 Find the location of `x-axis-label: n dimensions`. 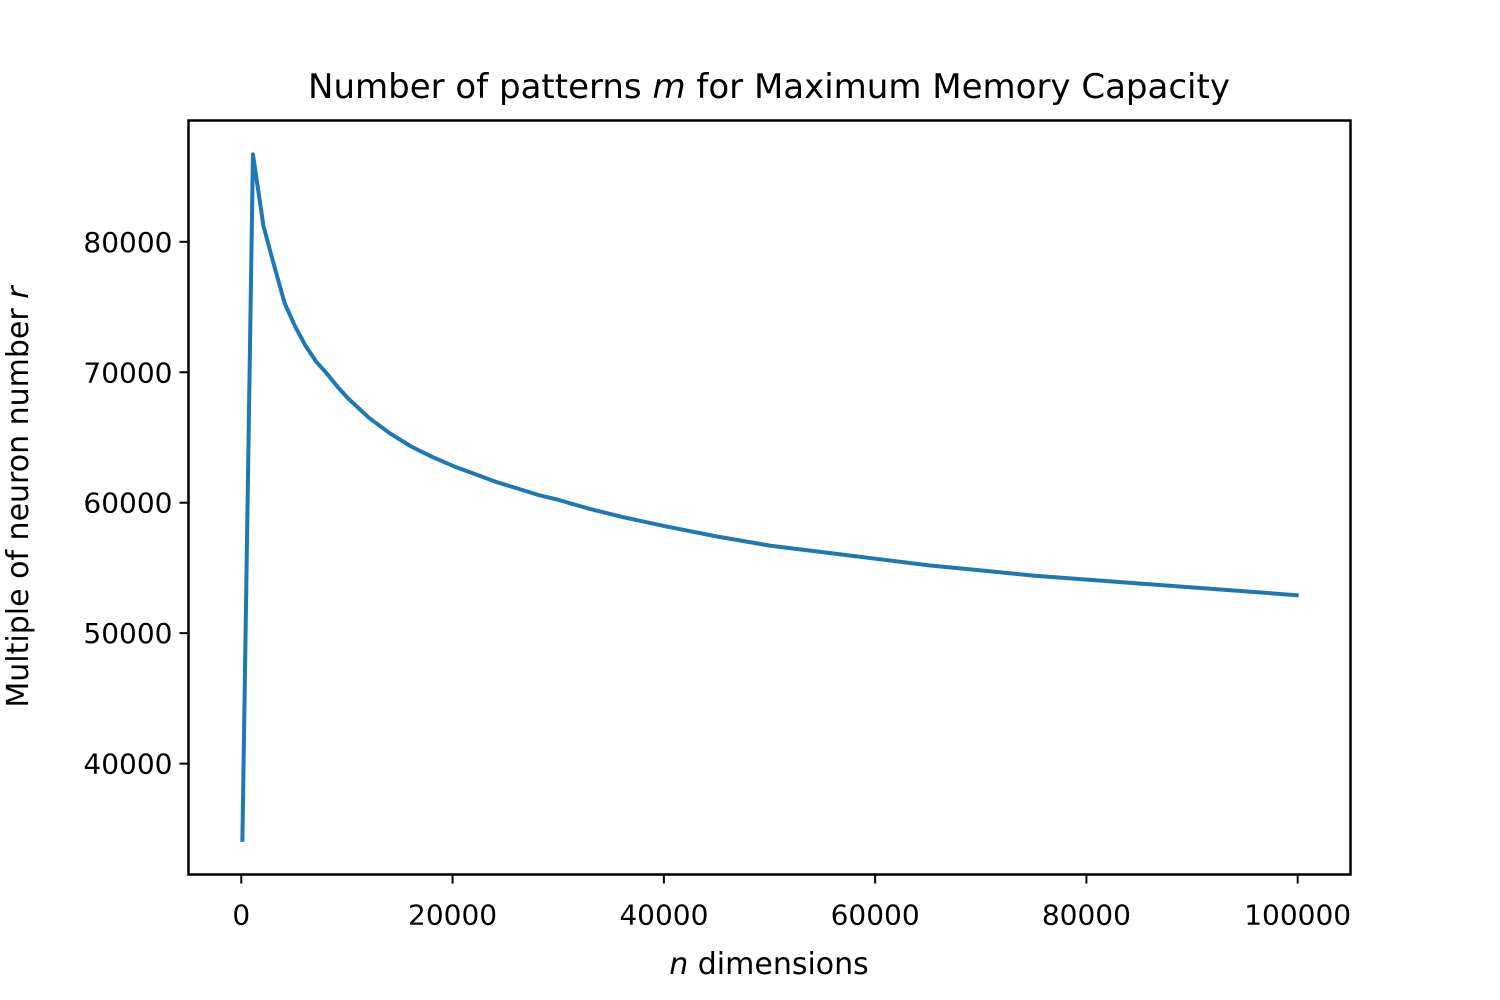

x-axis-label: n dimensions is located at coordinates (769, 964).